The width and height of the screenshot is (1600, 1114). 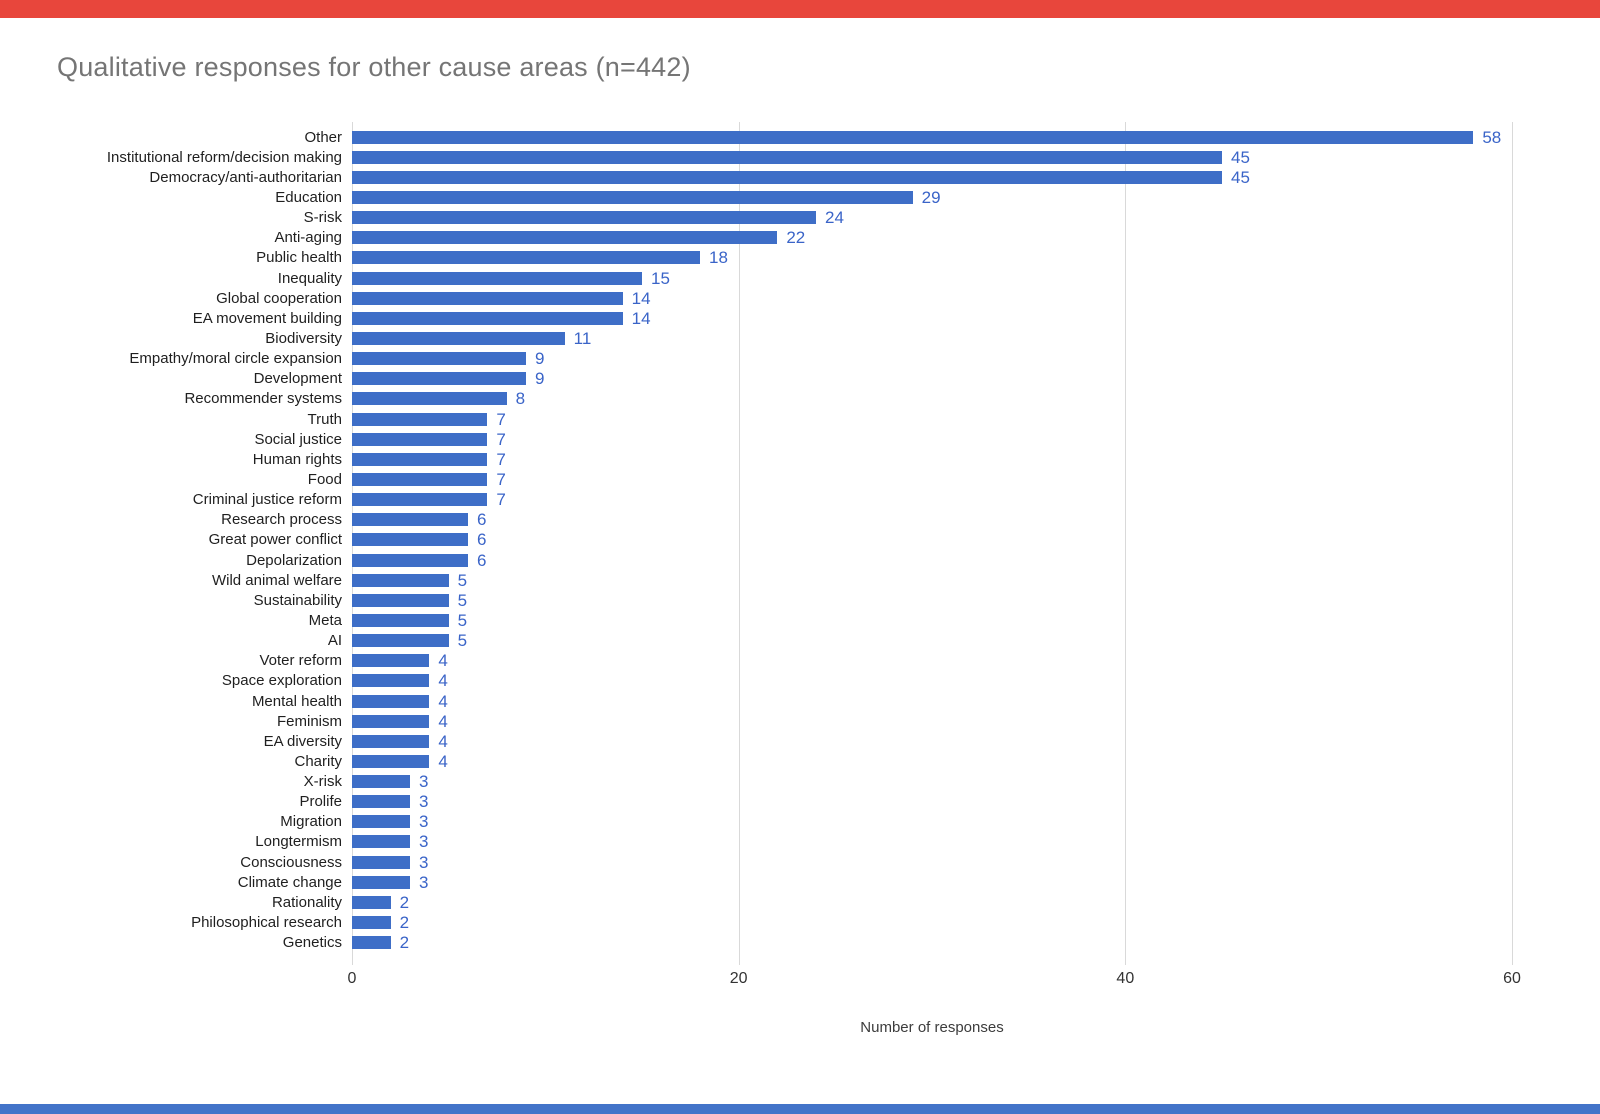 What do you see at coordinates (520, 399) in the screenshot?
I see `value-label: 8` at bounding box center [520, 399].